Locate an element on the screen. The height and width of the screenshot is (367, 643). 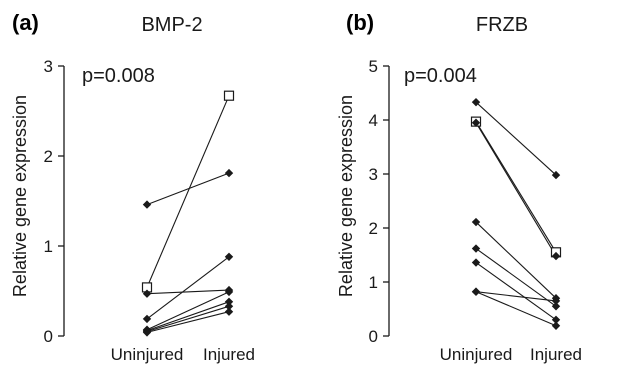
panel-b-y-tick-label: 0 is located at coordinates (373, 336).